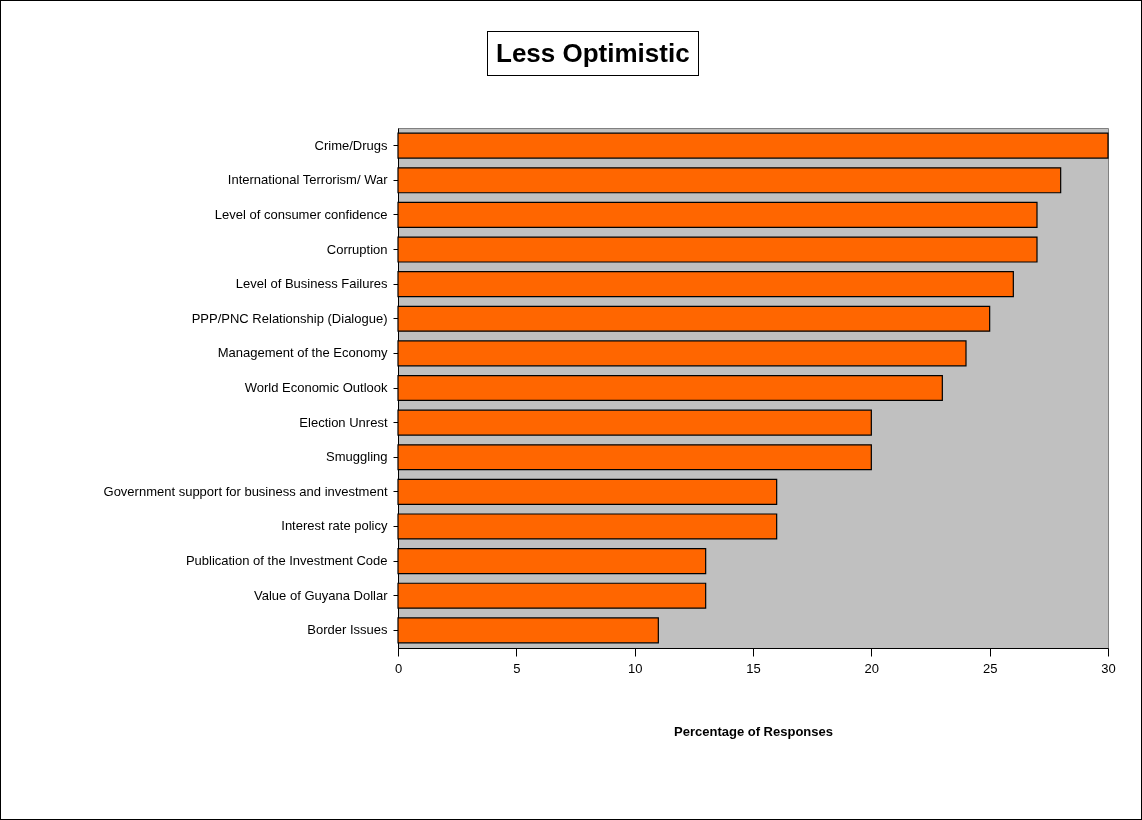  I want to click on y-tick-label: PPP/PNC Relationship (Dialogue), so click(289, 318).